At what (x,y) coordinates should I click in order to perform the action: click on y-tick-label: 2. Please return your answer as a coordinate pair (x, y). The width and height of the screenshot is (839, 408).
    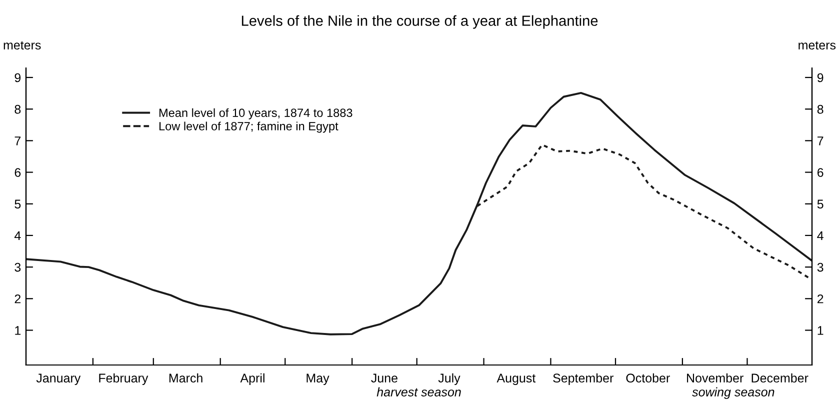
    Looking at the image, I should click on (17, 299).